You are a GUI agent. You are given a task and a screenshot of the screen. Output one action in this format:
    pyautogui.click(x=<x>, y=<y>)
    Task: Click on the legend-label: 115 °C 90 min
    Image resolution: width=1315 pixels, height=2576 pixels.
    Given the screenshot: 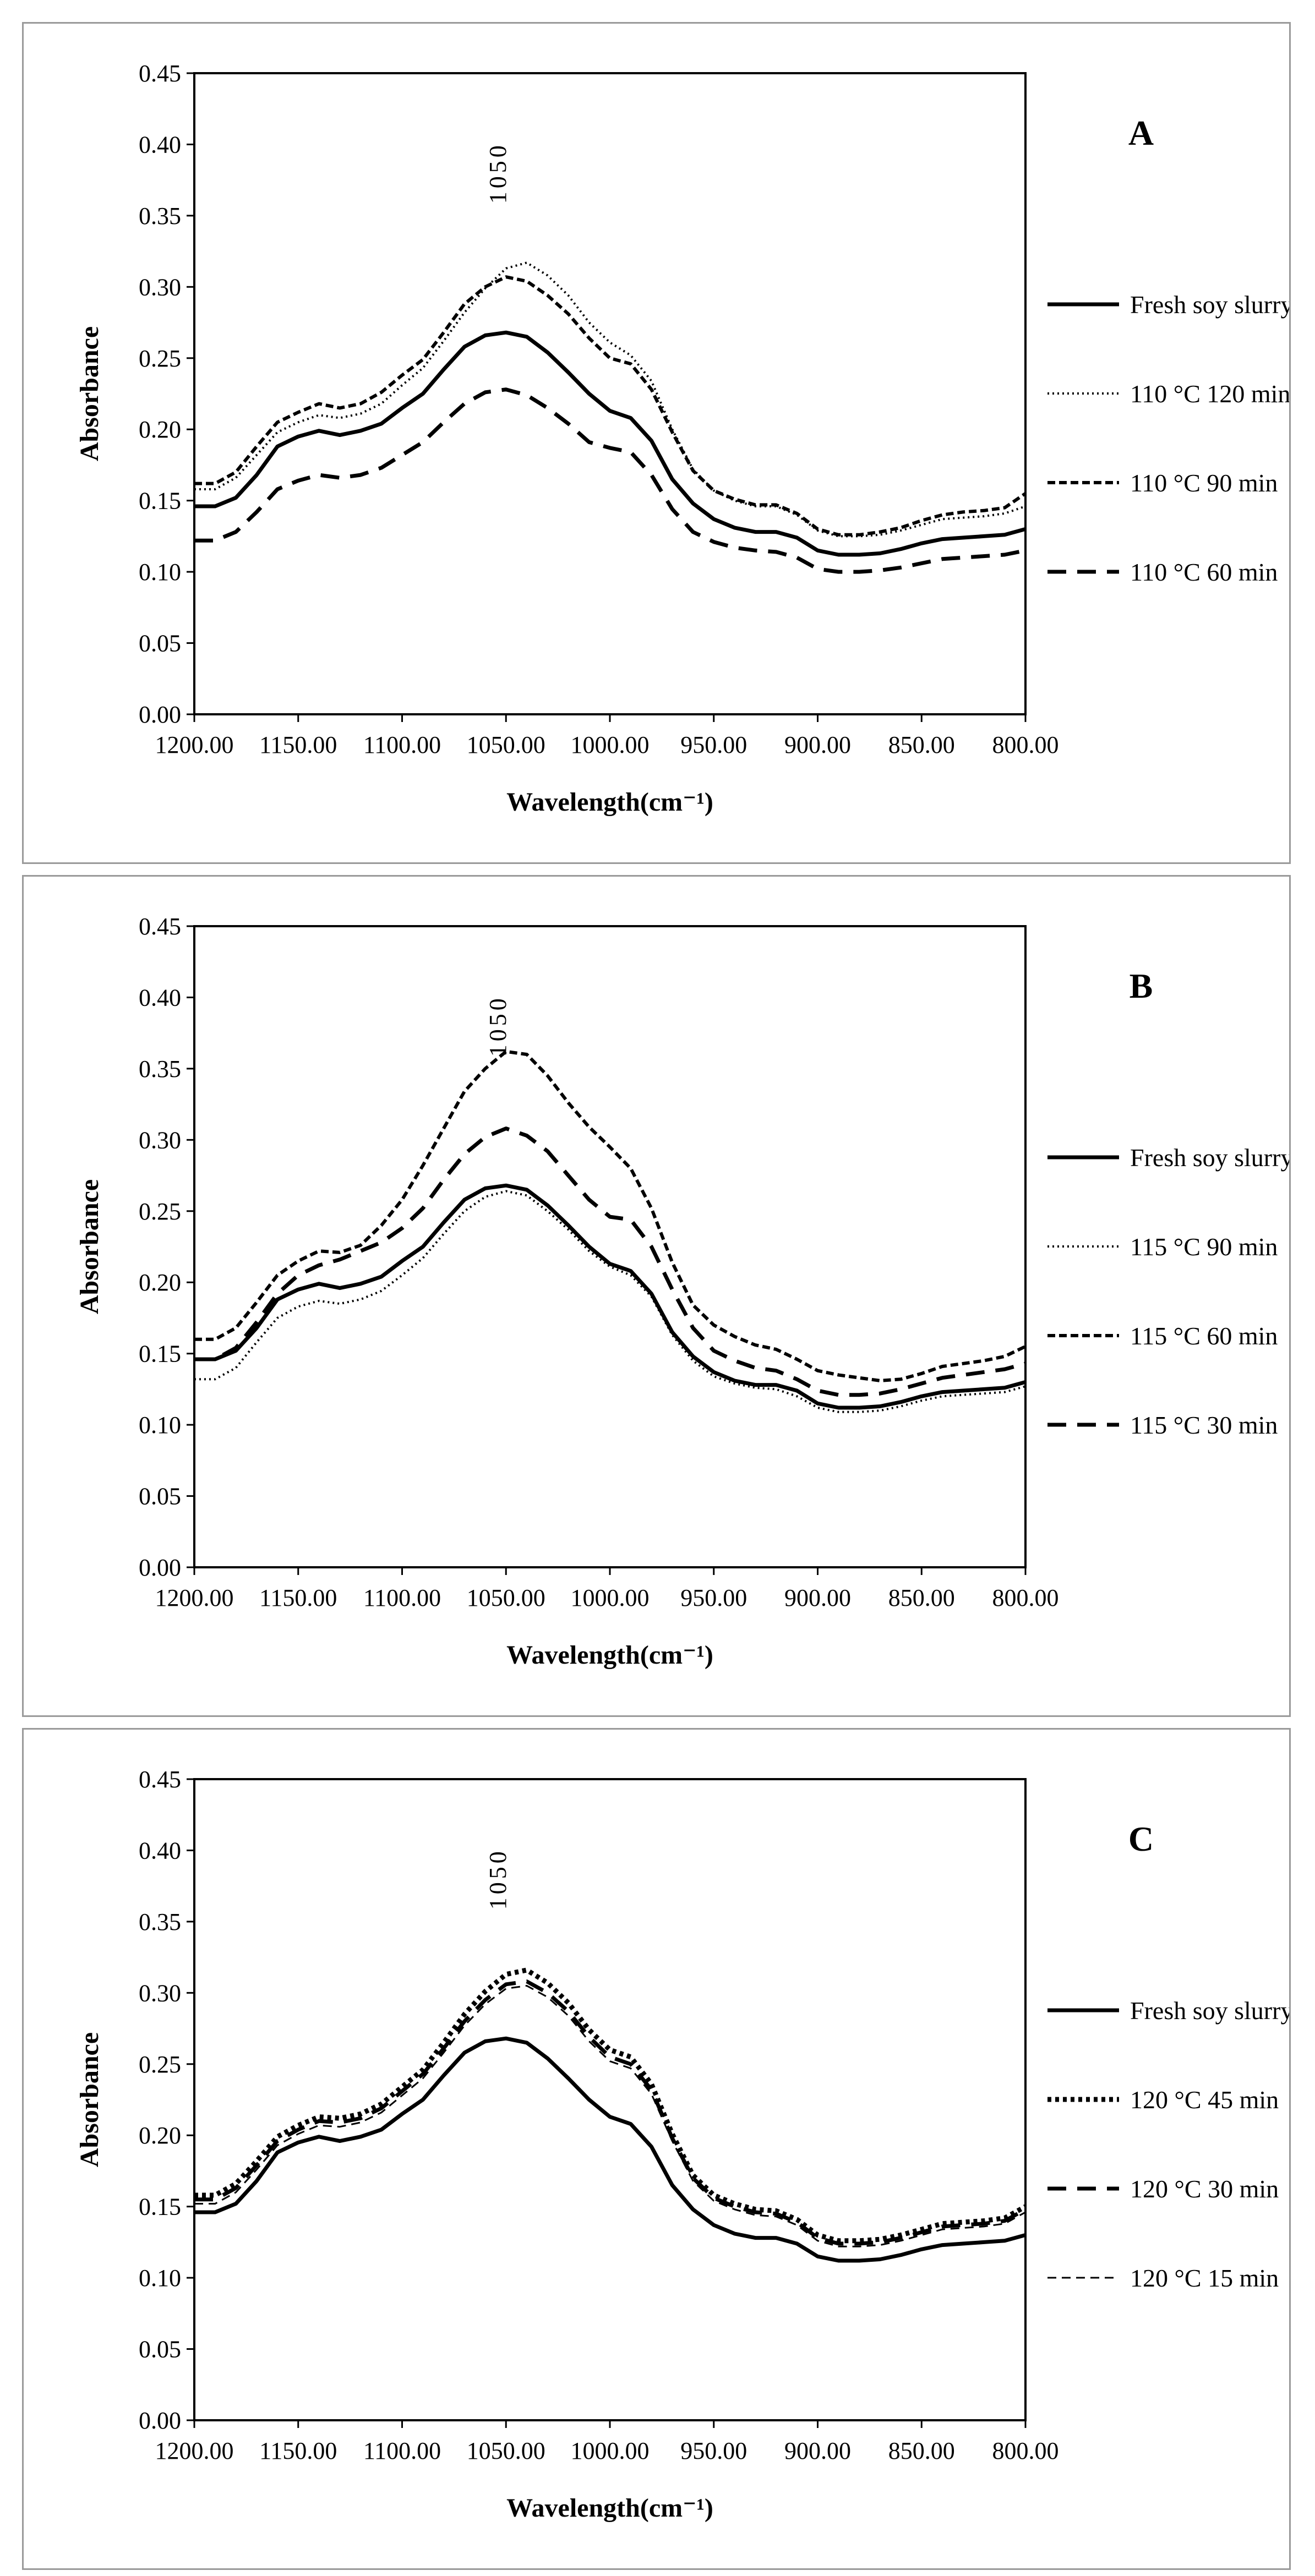 What is the action you would take?
    pyautogui.click(x=1204, y=1247)
    